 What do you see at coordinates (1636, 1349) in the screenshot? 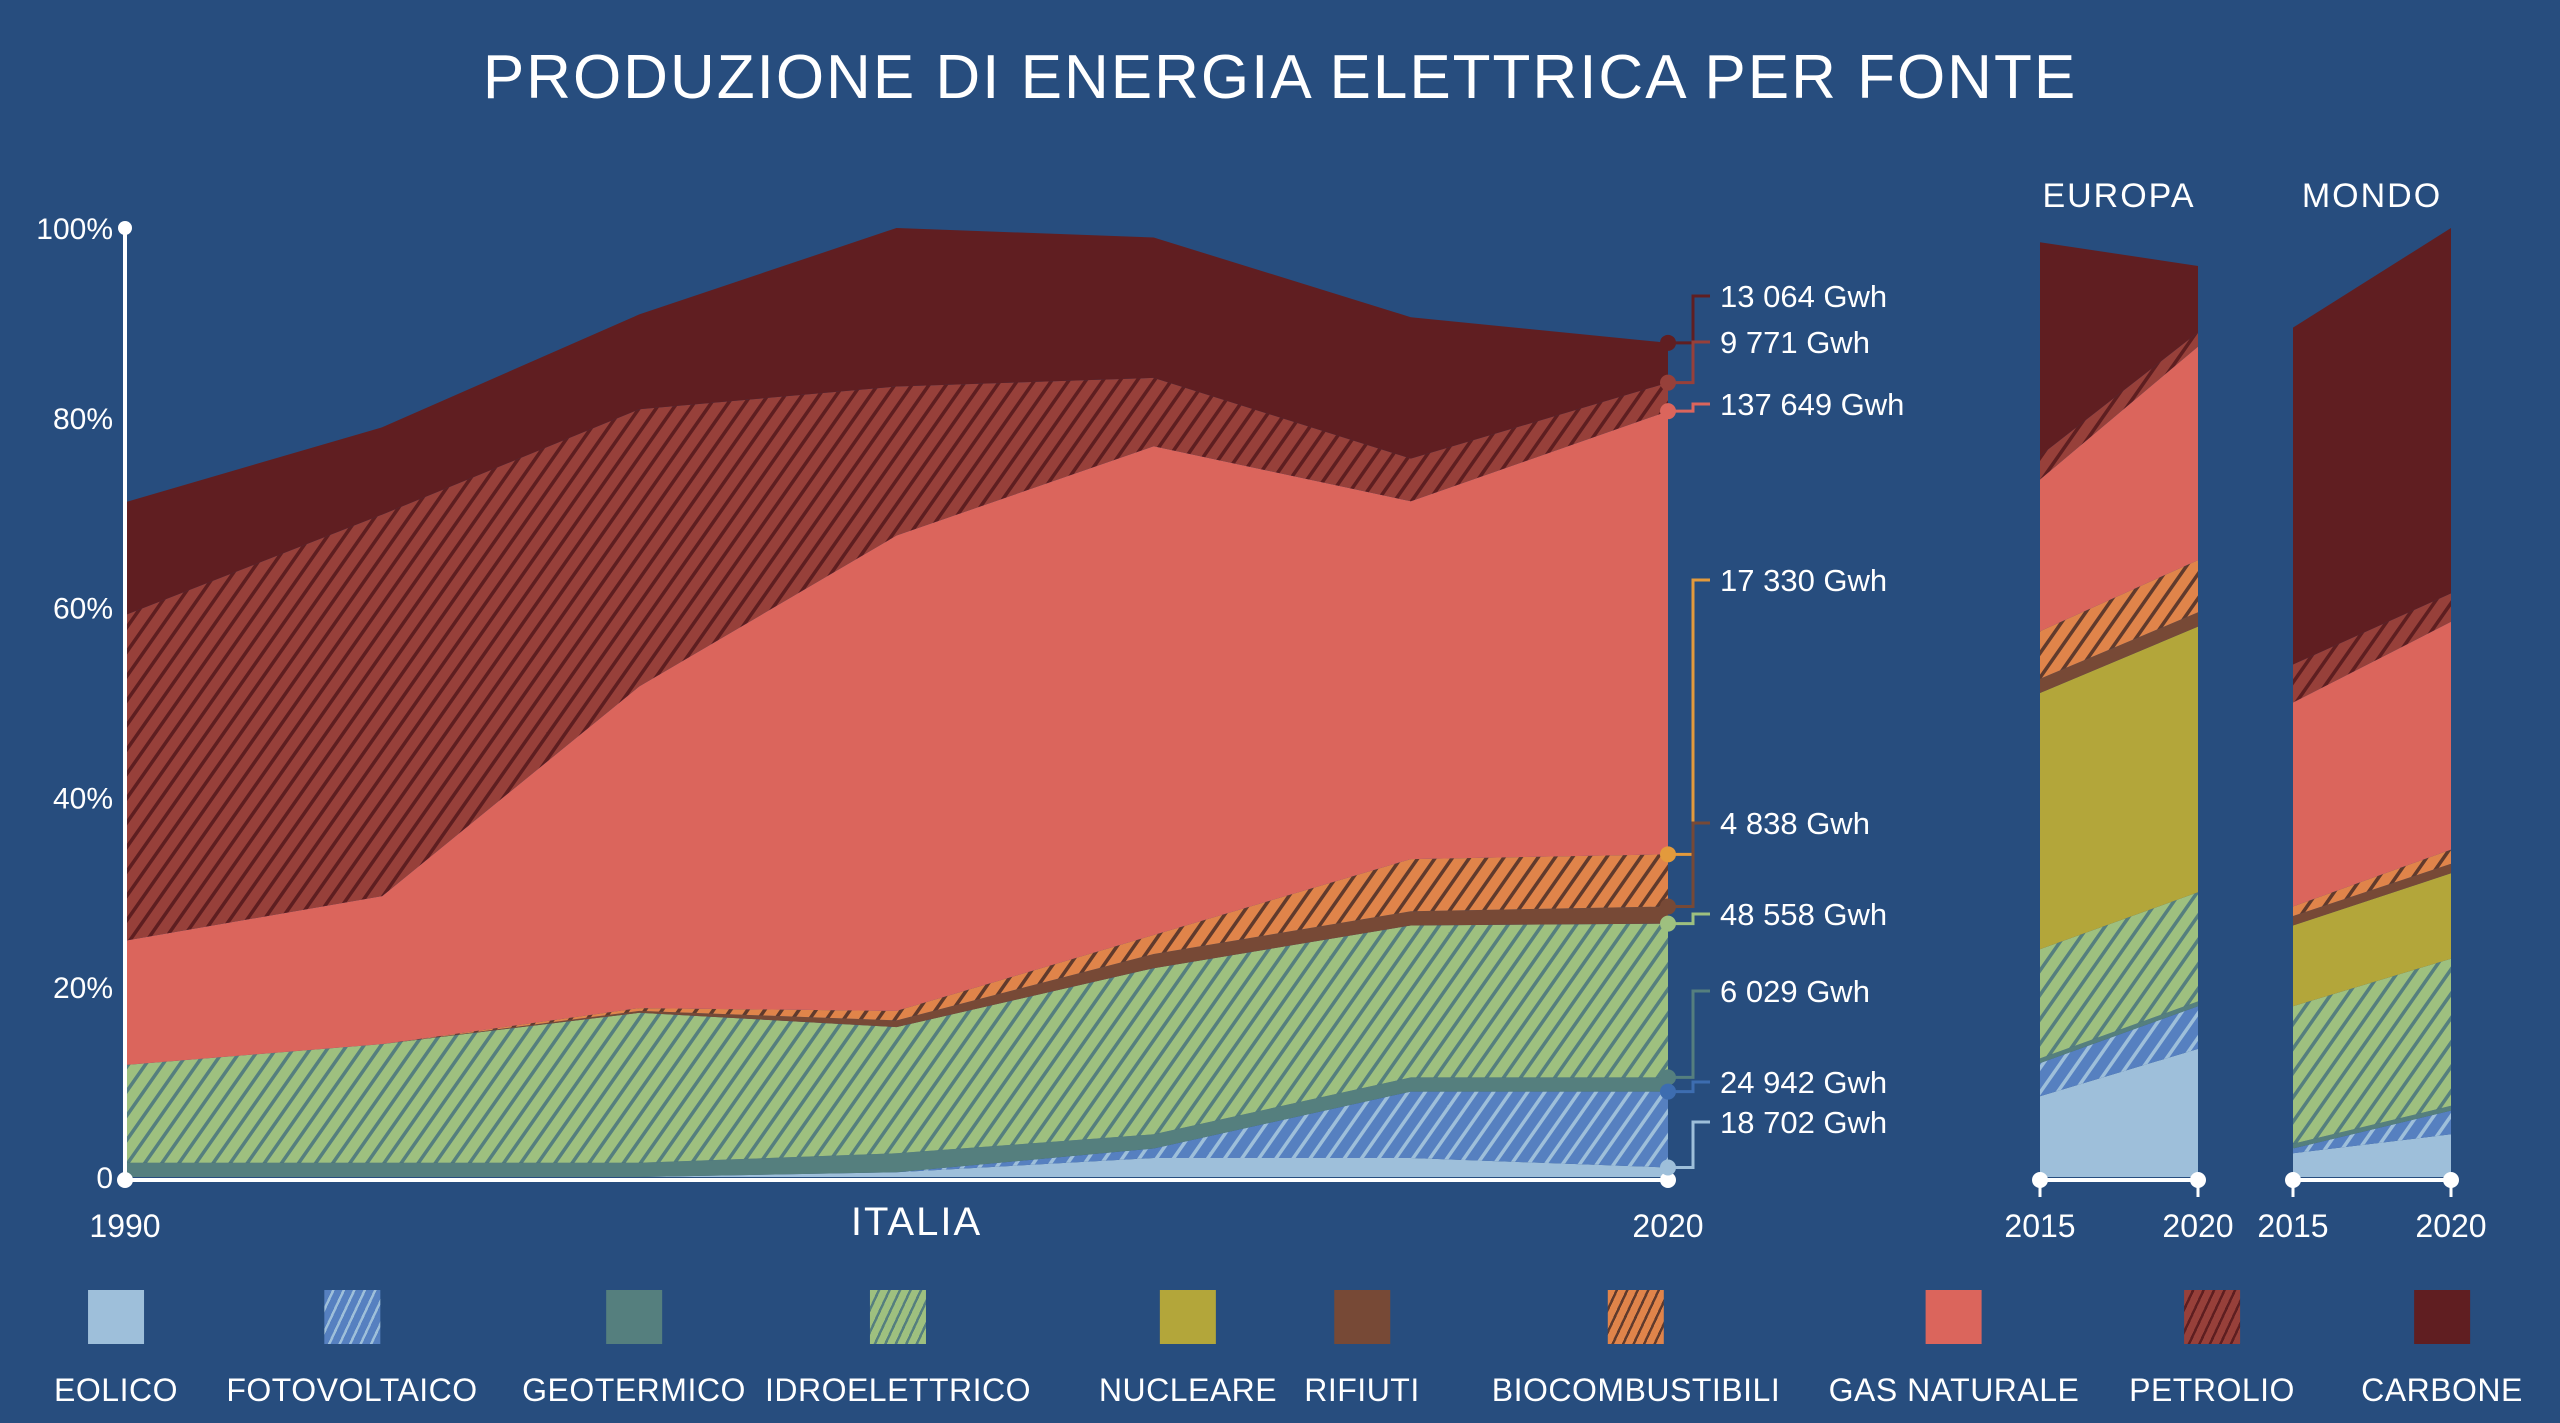
I see `legend-item-biocombustibili: BIOCOMBUSTIBILI` at bounding box center [1636, 1349].